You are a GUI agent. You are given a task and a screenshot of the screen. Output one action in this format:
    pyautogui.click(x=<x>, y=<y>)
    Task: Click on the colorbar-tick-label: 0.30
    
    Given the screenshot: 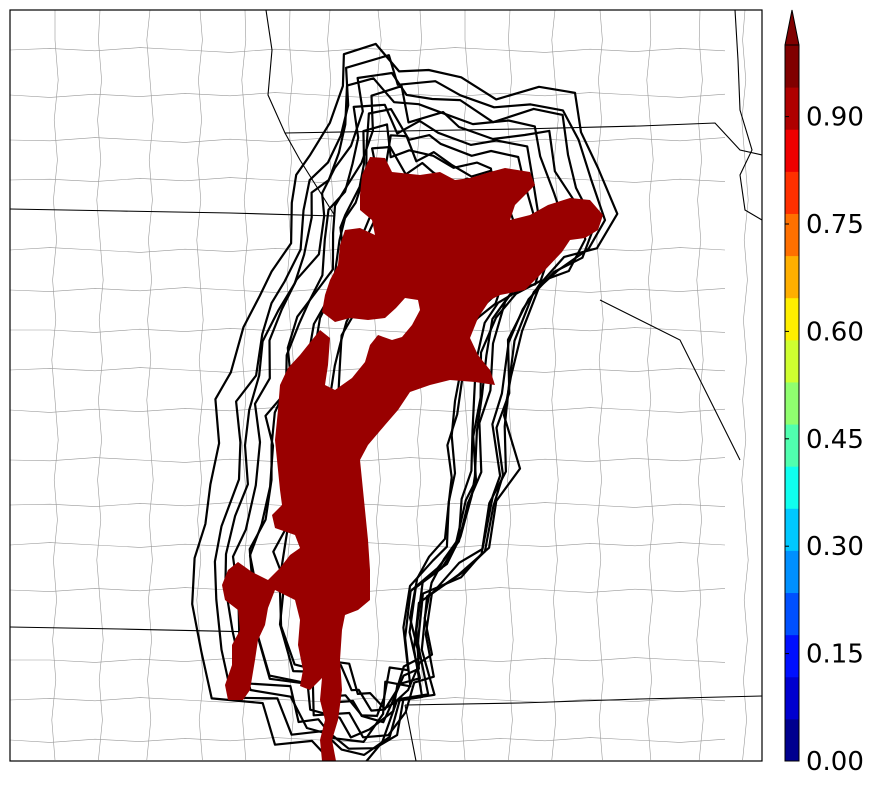 What is the action you would take?
    pyautogui.click(x=835, y=547)
    